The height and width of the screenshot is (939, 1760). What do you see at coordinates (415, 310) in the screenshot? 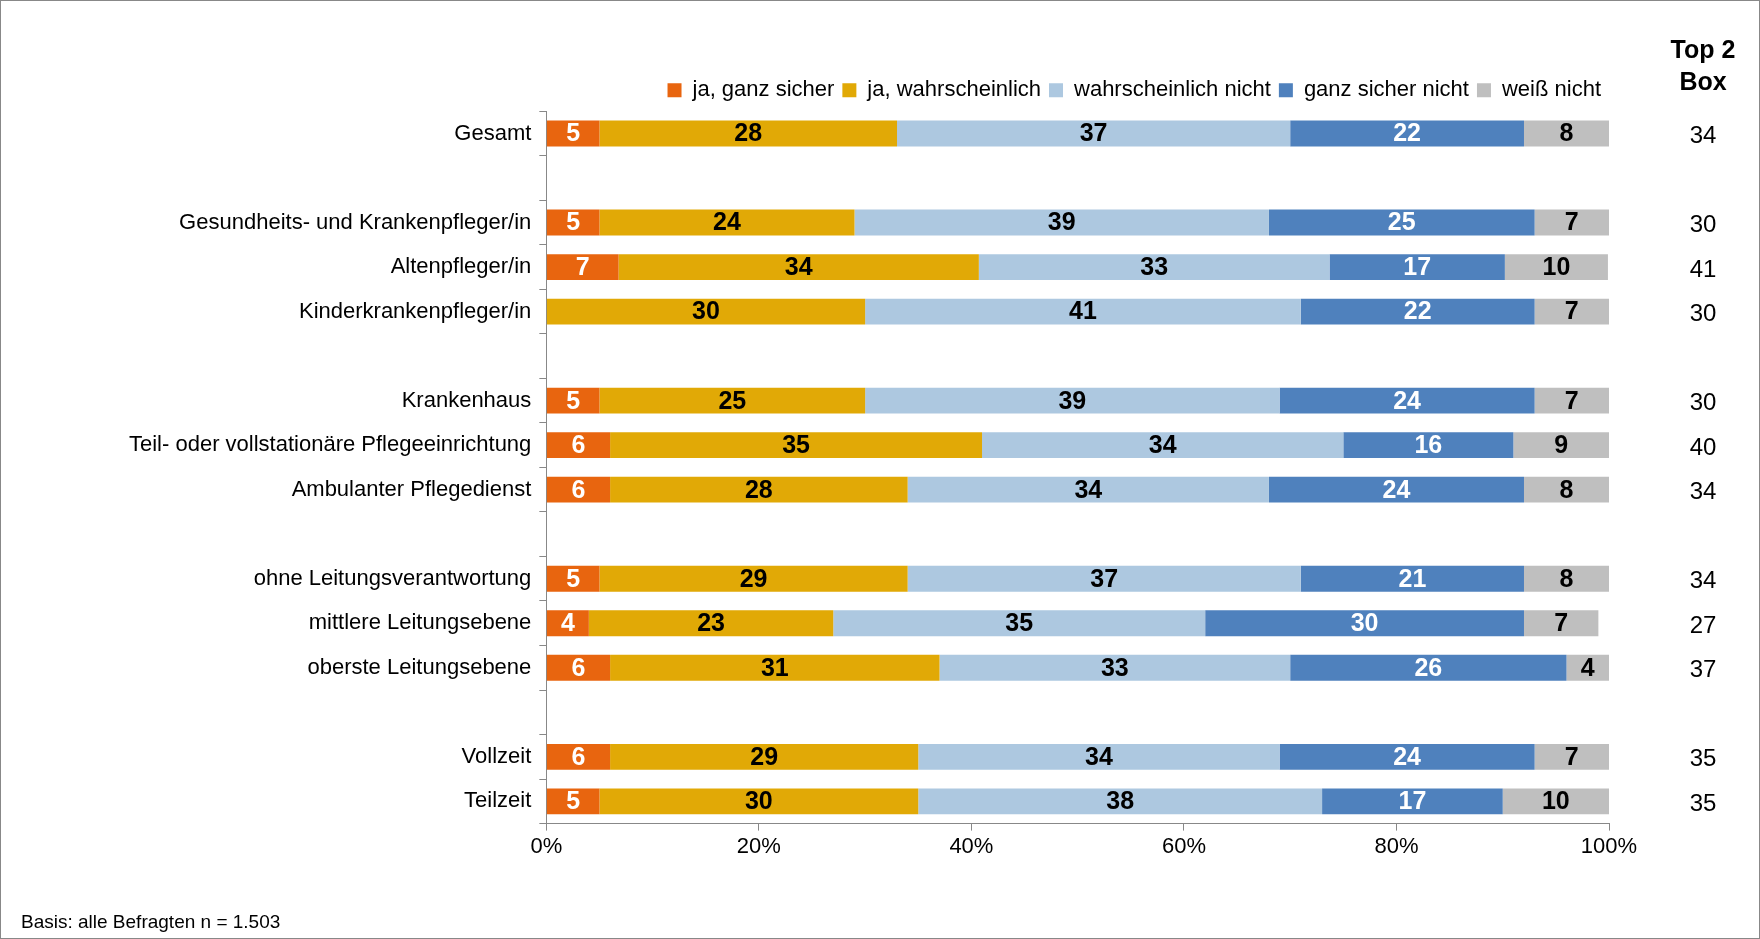
I see `y-tick-label: Kinderkrankenpfleger/in` at bounding box center [415, 310].